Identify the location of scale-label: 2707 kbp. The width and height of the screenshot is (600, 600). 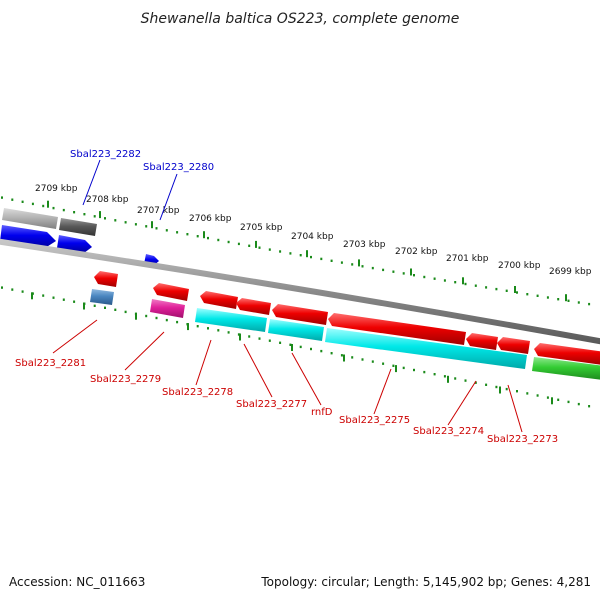
(158, 211).